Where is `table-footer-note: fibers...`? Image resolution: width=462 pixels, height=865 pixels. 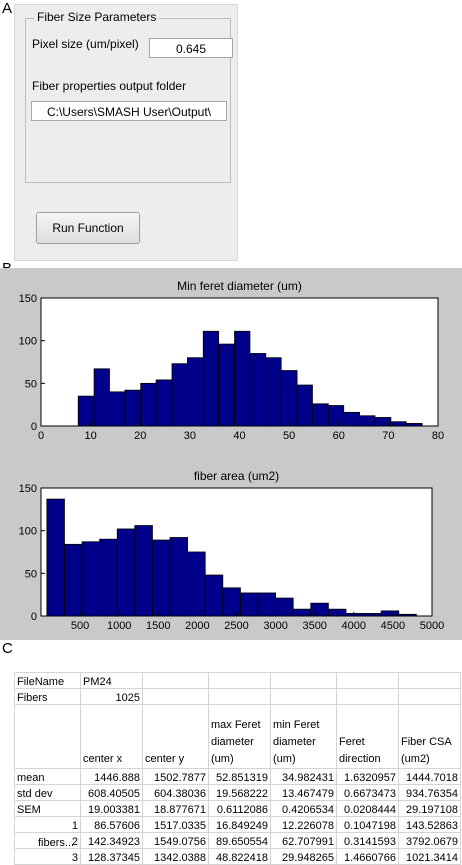
table-footer-note: fibers... is located at coordinates (56, 843).